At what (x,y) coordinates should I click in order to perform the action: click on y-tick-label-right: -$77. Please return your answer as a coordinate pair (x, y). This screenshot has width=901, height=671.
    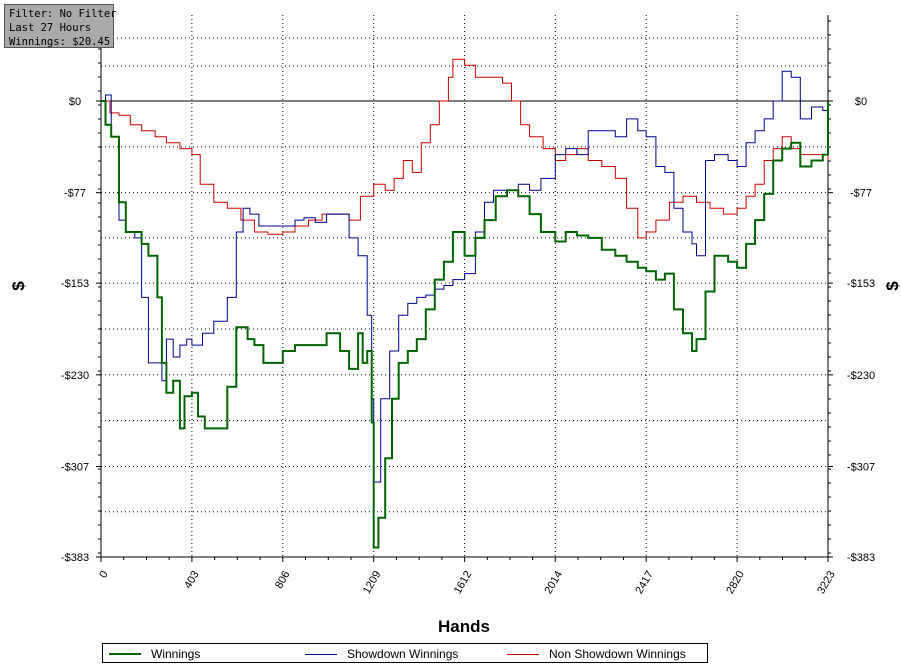
    Looking at the image, I should click on (861, 194).